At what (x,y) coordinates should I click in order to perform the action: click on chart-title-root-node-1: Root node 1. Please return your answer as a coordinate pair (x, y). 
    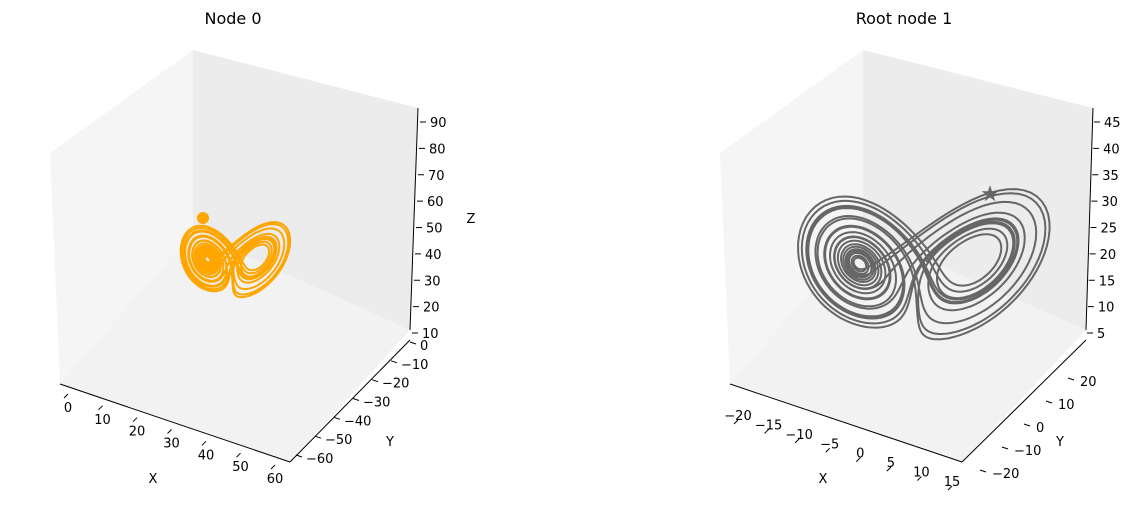
    Looking at the image, I should click on (904, 18).